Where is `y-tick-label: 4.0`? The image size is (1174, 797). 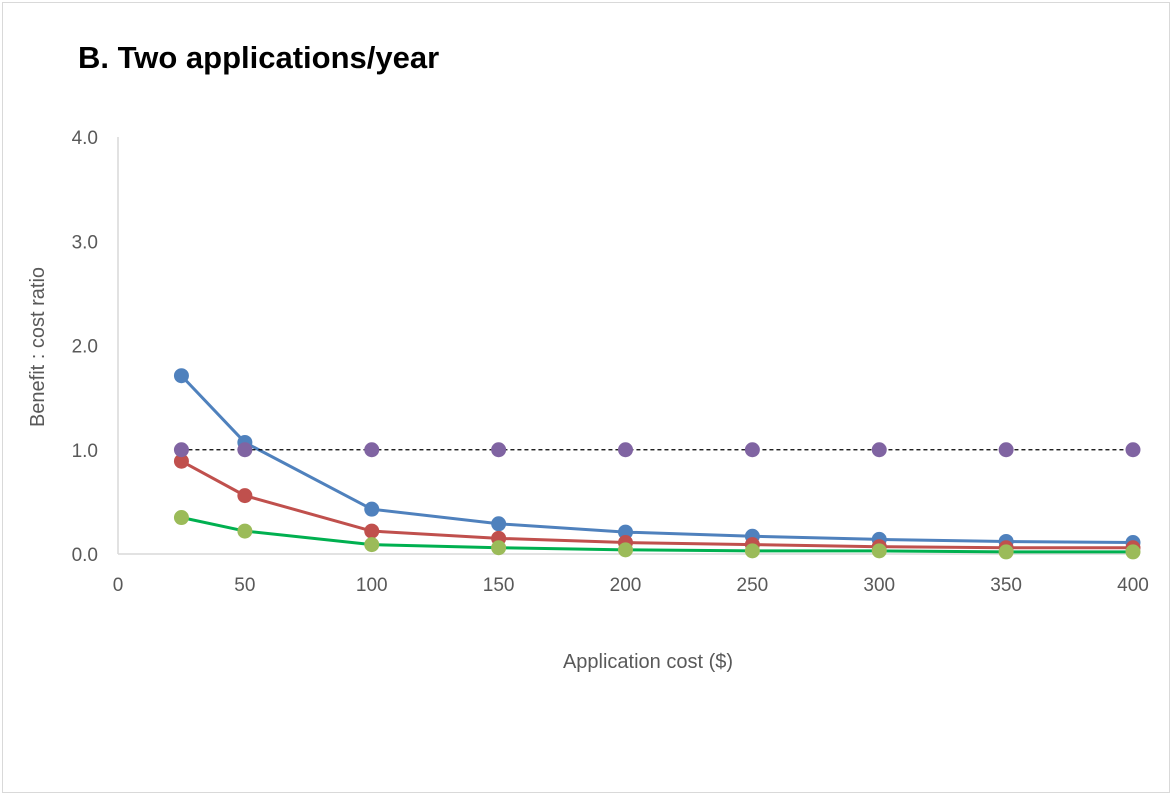
y-tick-label: 4.0 is located at coordinates (85, 138).